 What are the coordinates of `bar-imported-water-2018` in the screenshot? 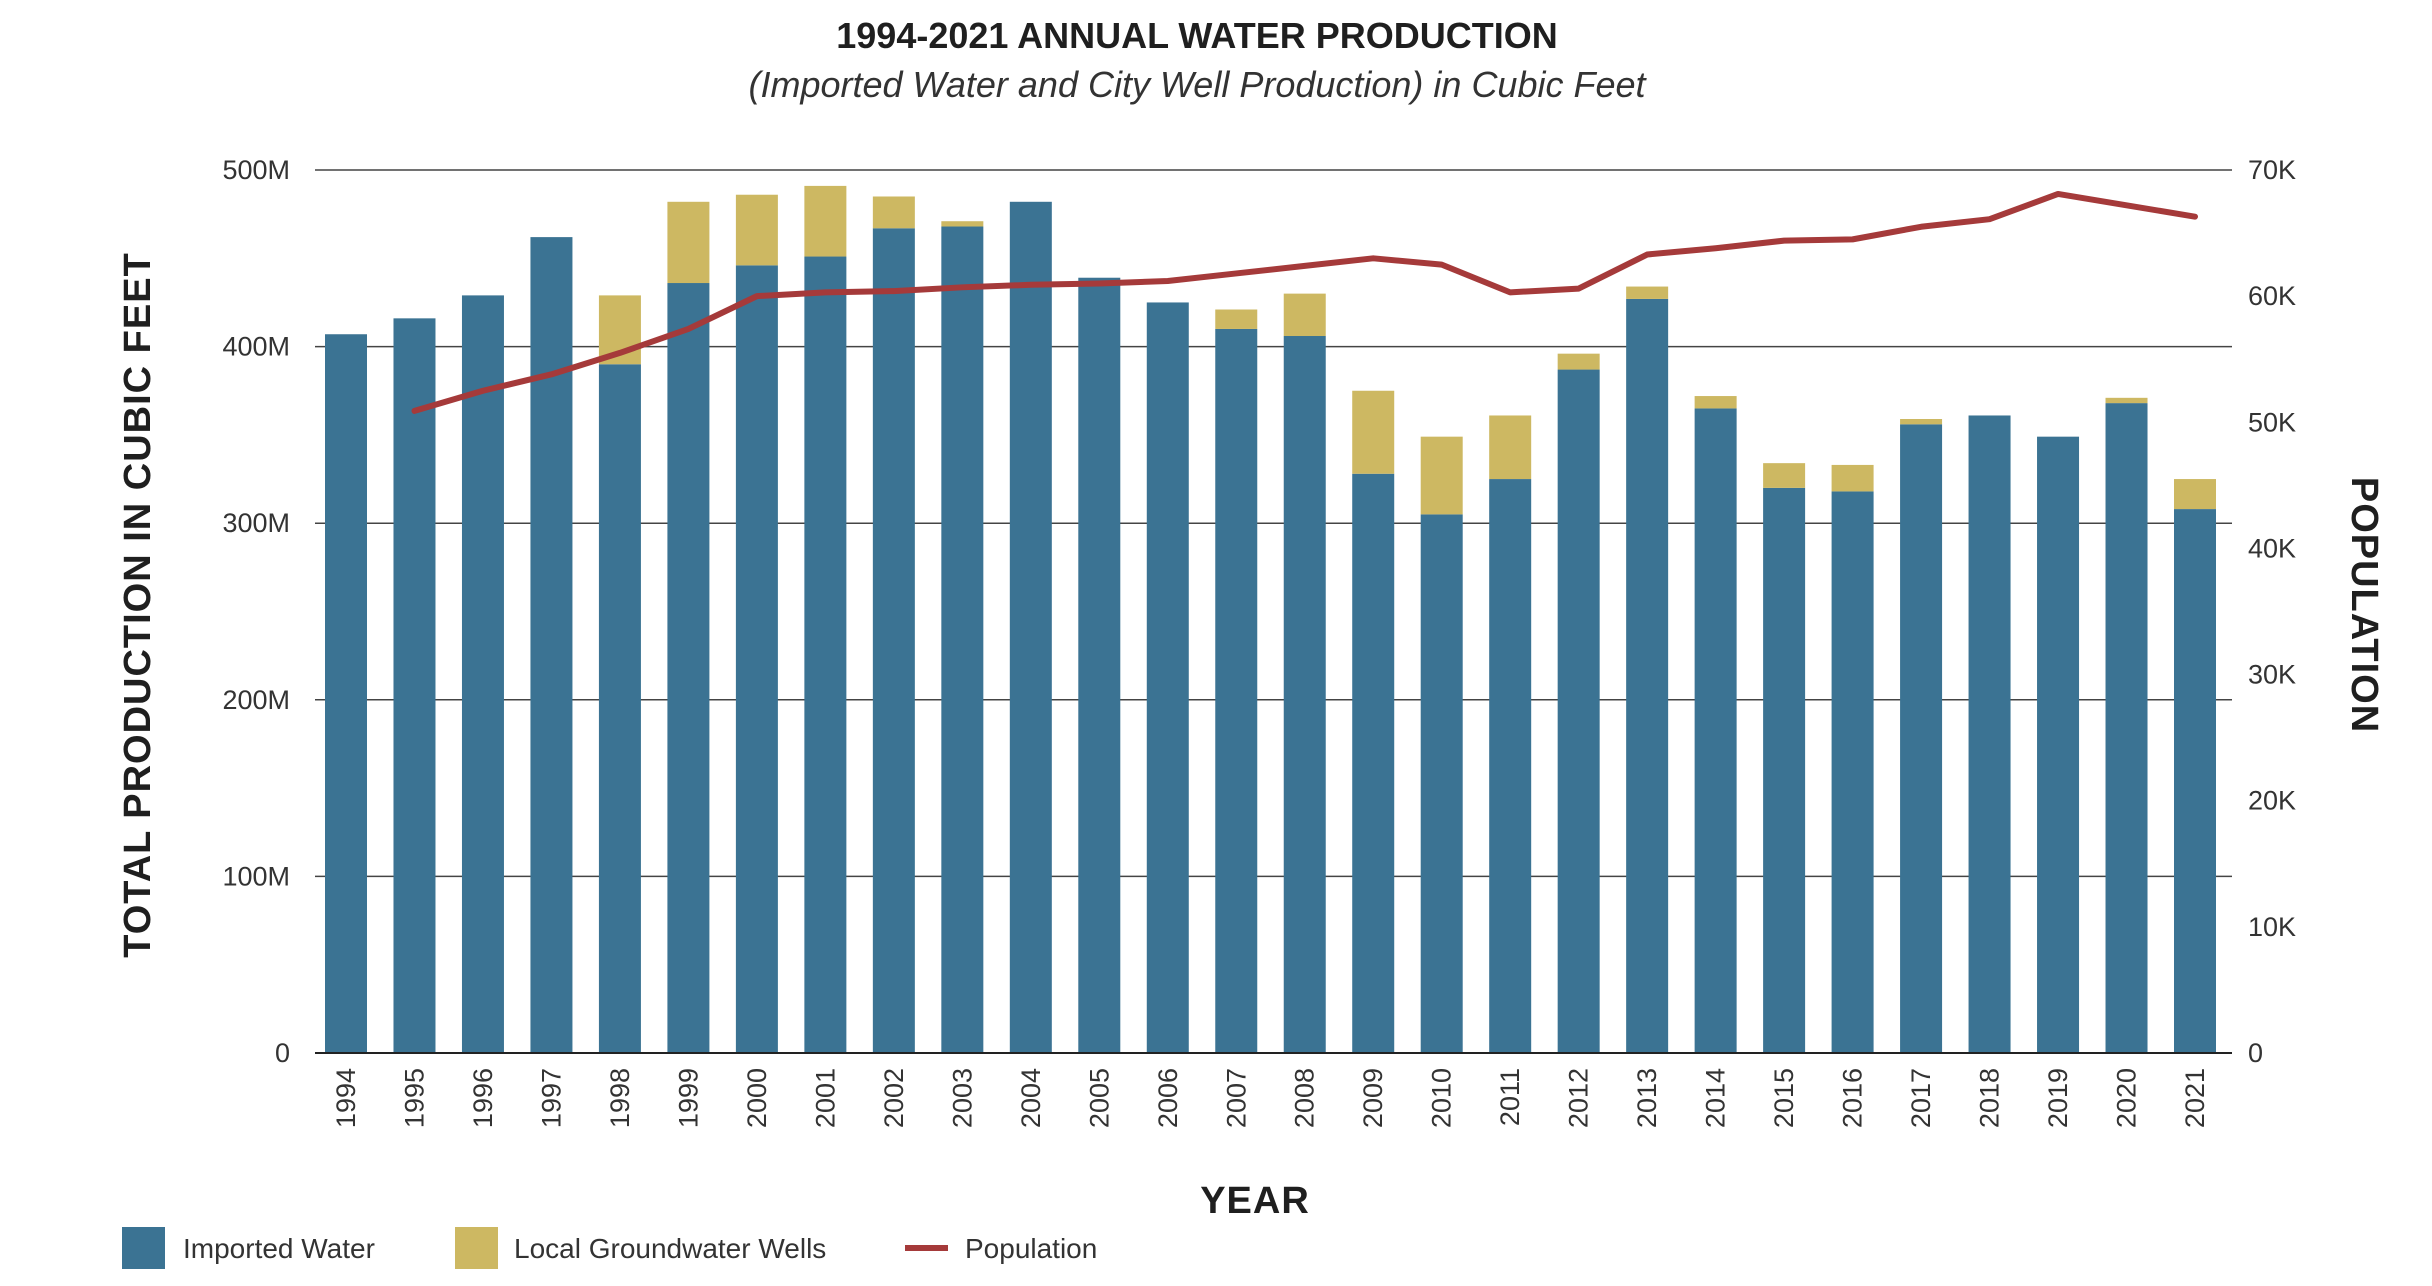 It's located at (1989, 734).